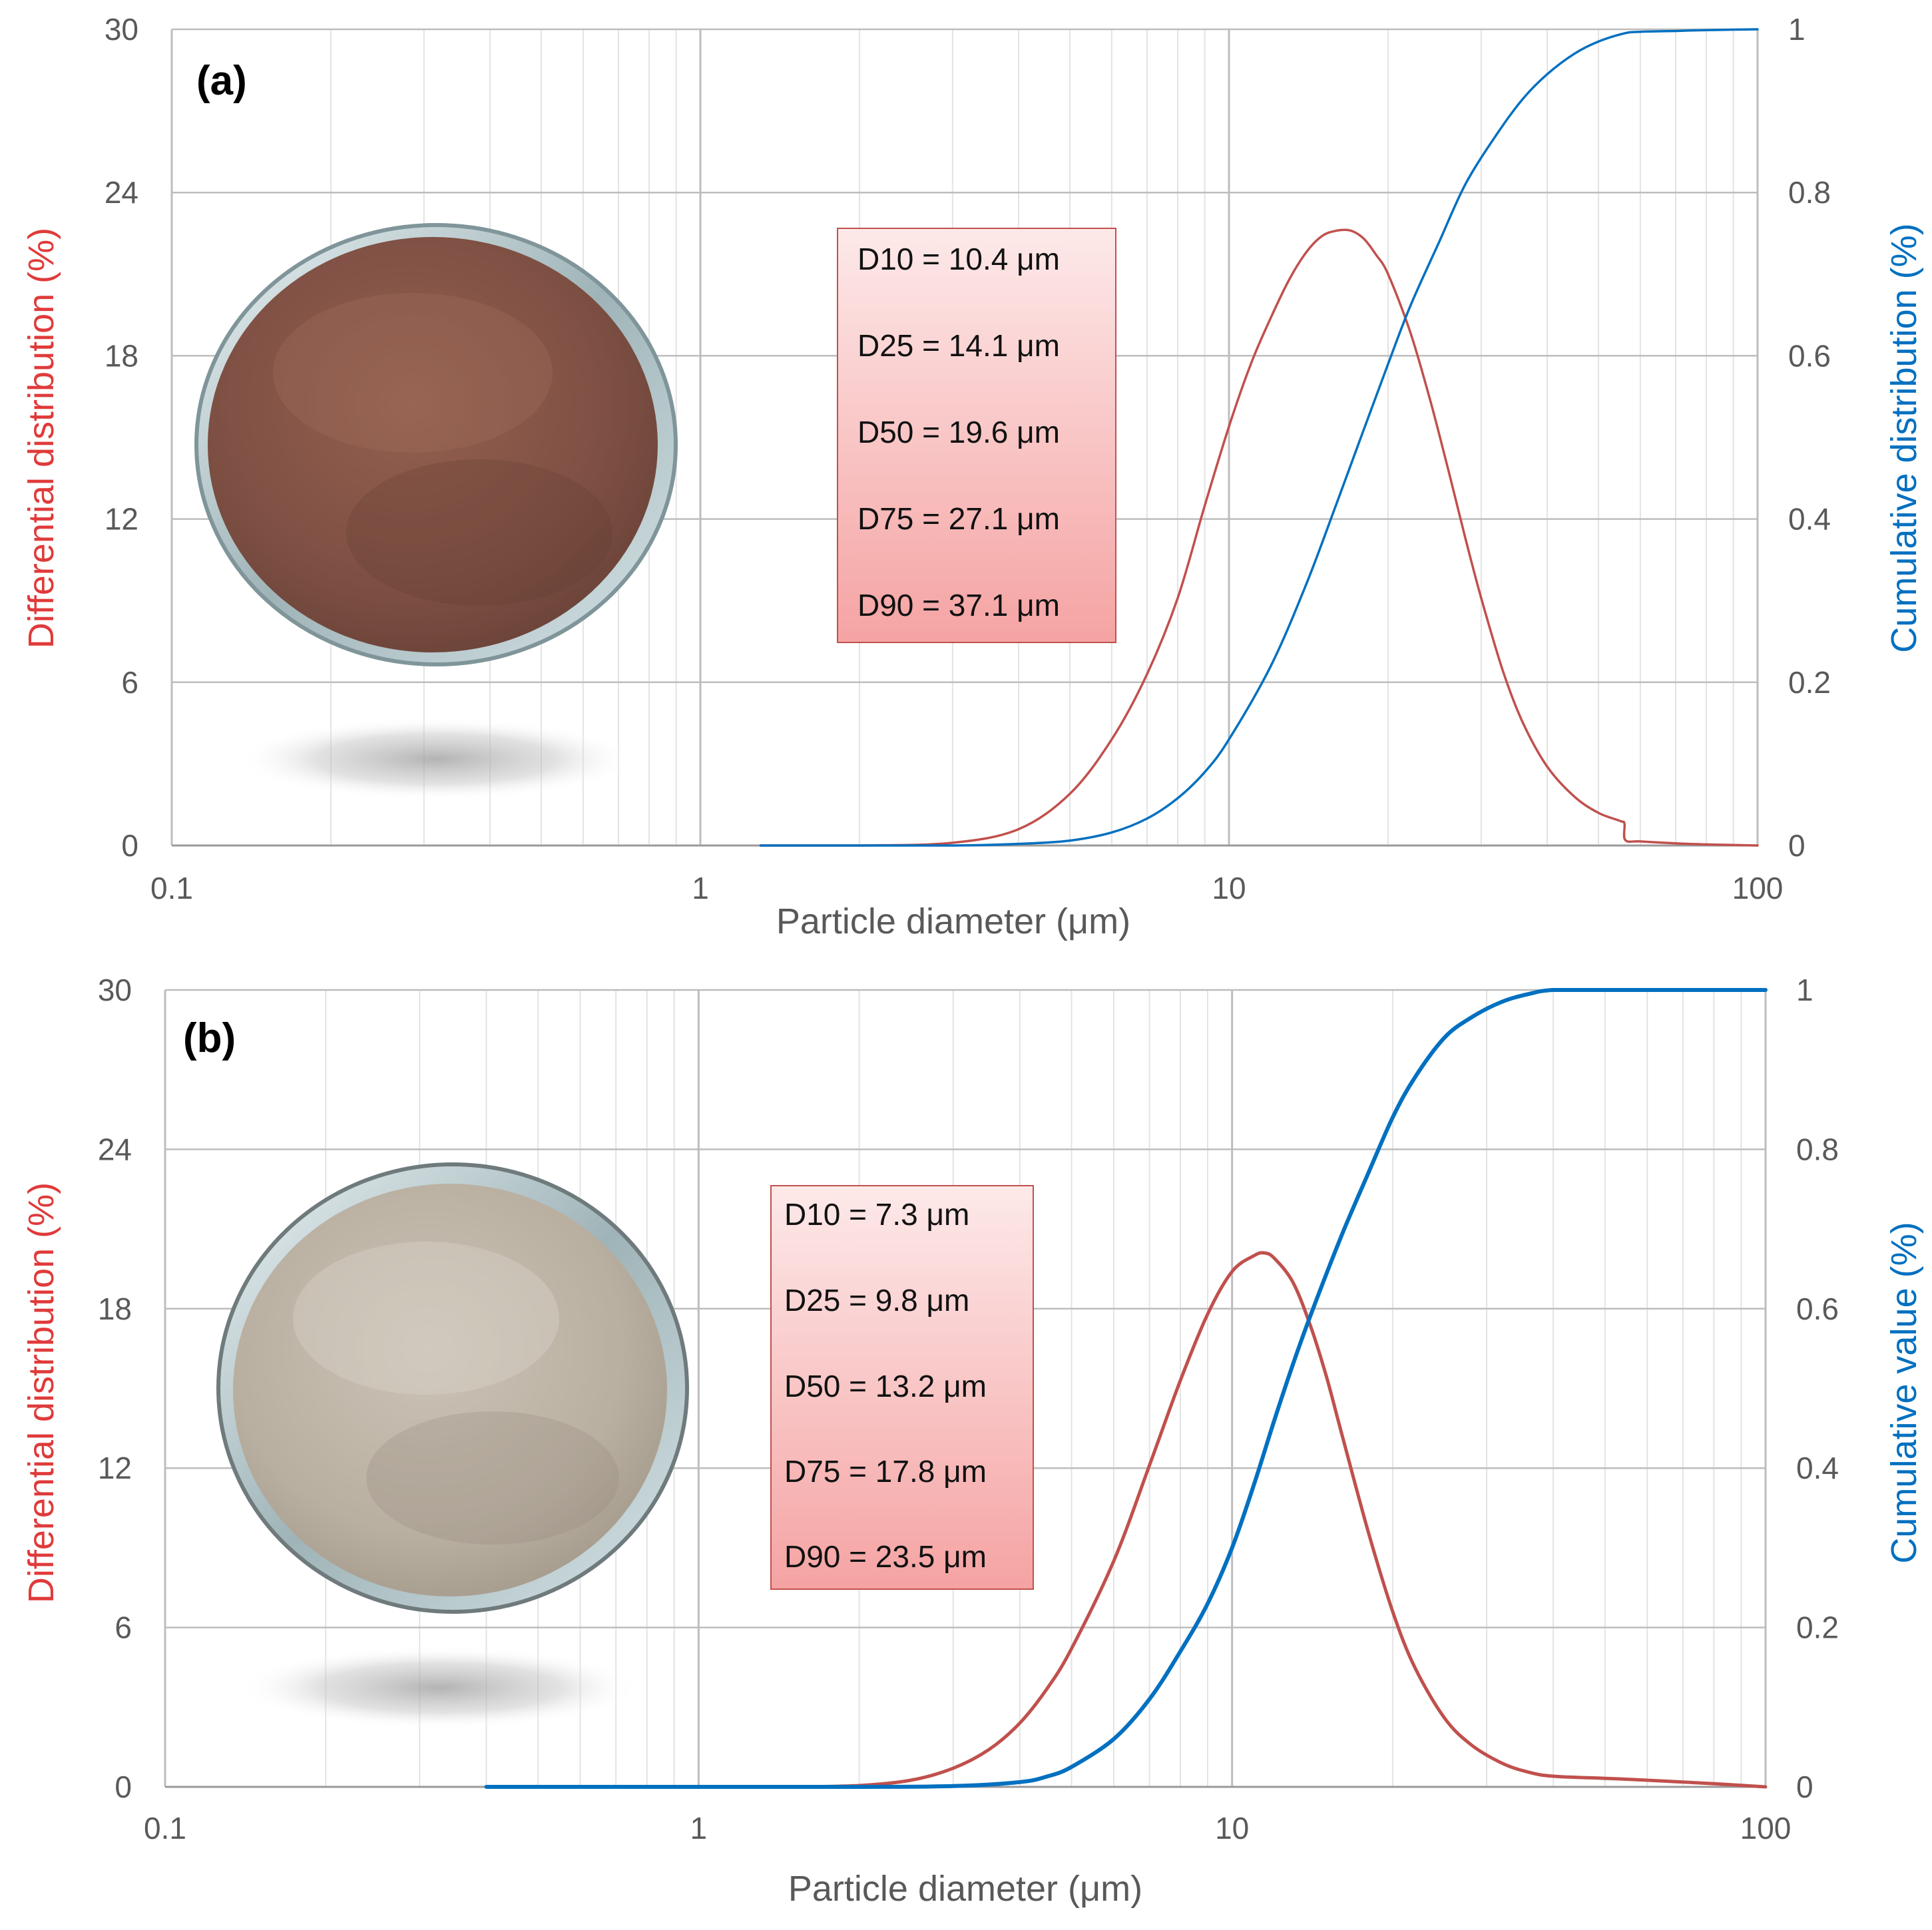  What do you see at coordinates (171, 888) in the screenshot?
I see `panel-a-x-tick-label: 0.1` at bounding box center [171, 888].